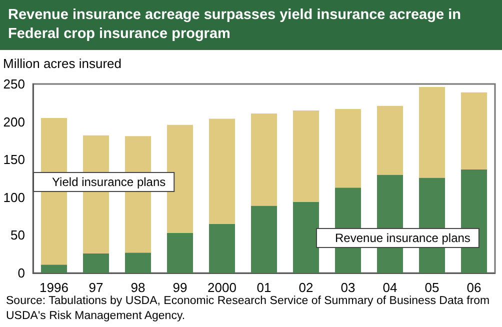 The height and width of the screenshot is (327, 502). I want to click on x-tick-label: 98, so click(138, 287).